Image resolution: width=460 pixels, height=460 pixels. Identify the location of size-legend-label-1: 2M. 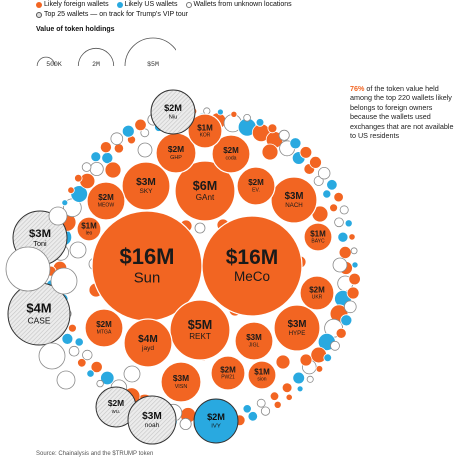
(96, 64).